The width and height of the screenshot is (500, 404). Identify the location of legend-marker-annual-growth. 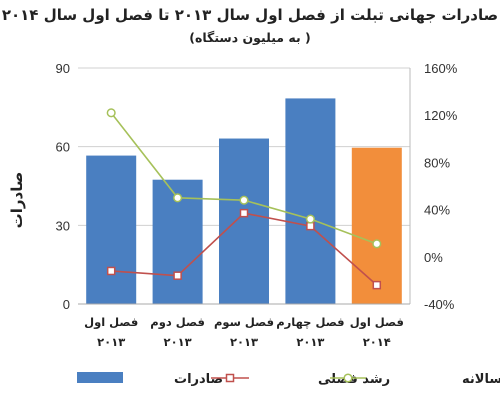
(348, 378).